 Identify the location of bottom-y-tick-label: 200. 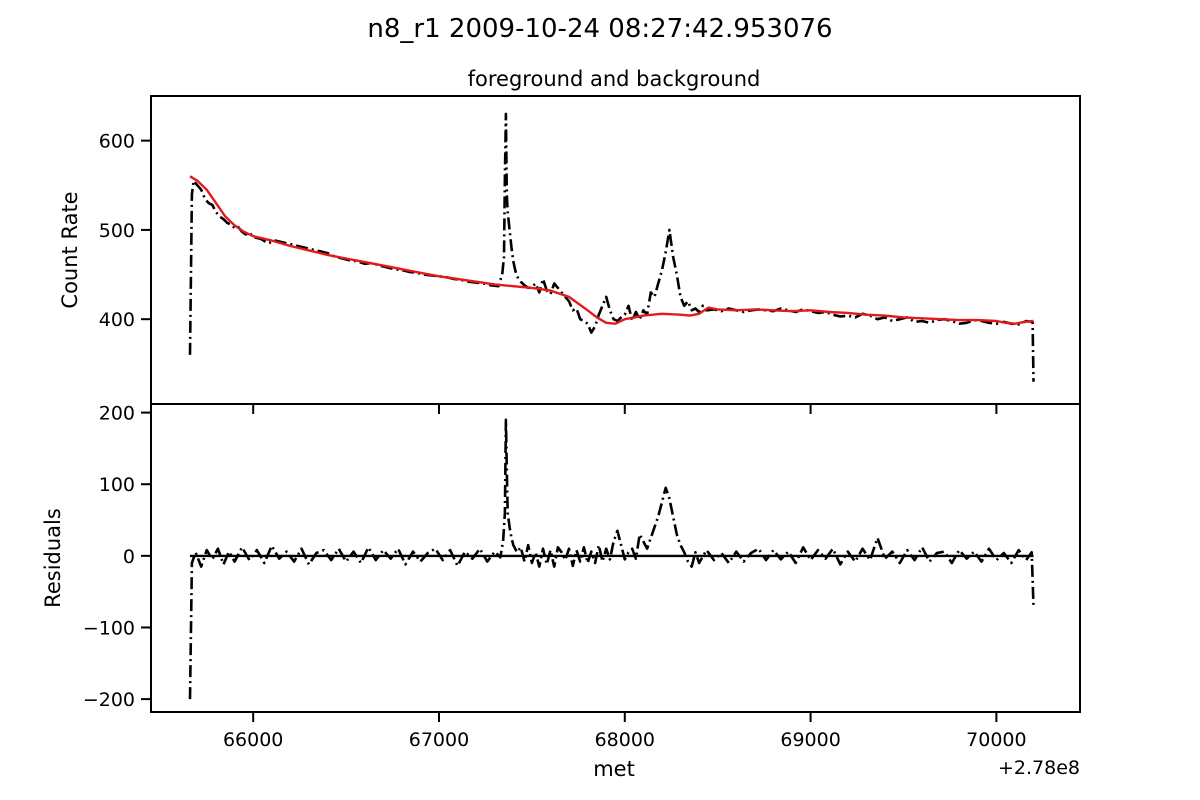
(117, 414).